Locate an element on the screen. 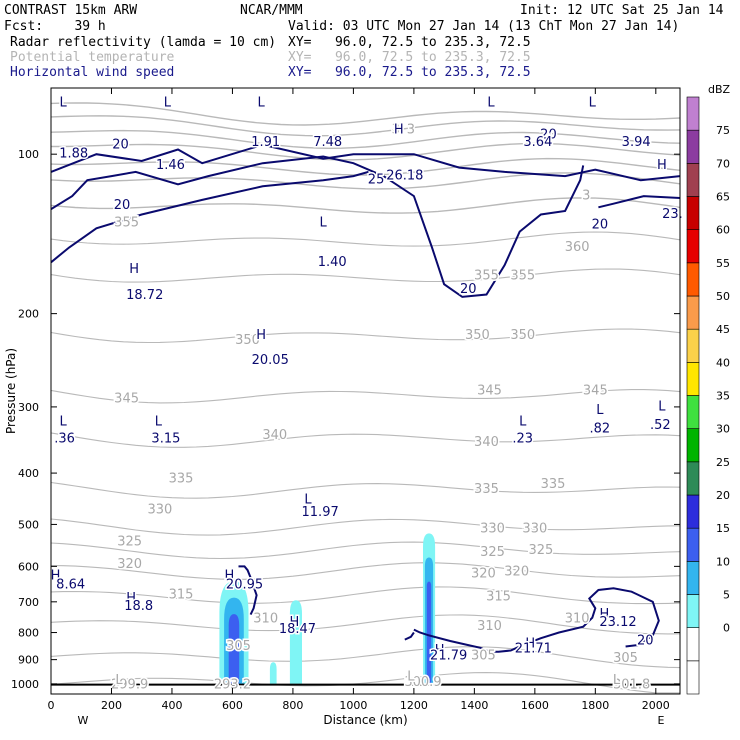  theta-contour-label: 355 is located at coordinates (126, 223).